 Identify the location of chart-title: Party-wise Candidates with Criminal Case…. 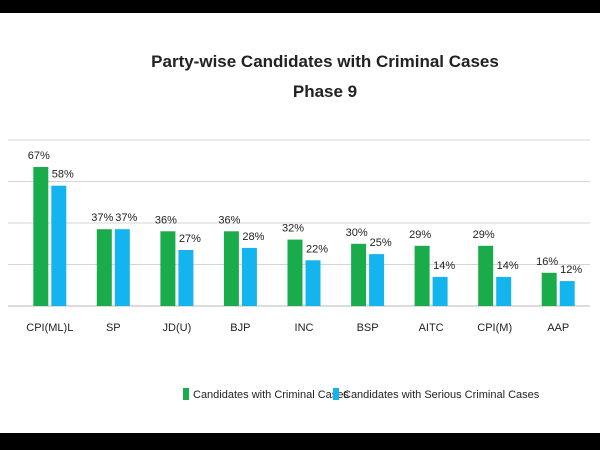
(325, 61).